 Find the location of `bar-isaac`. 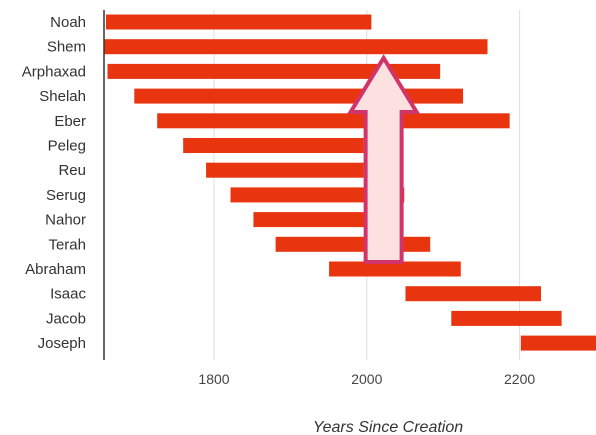

bar-isaac is located at coordinates (473, 294).